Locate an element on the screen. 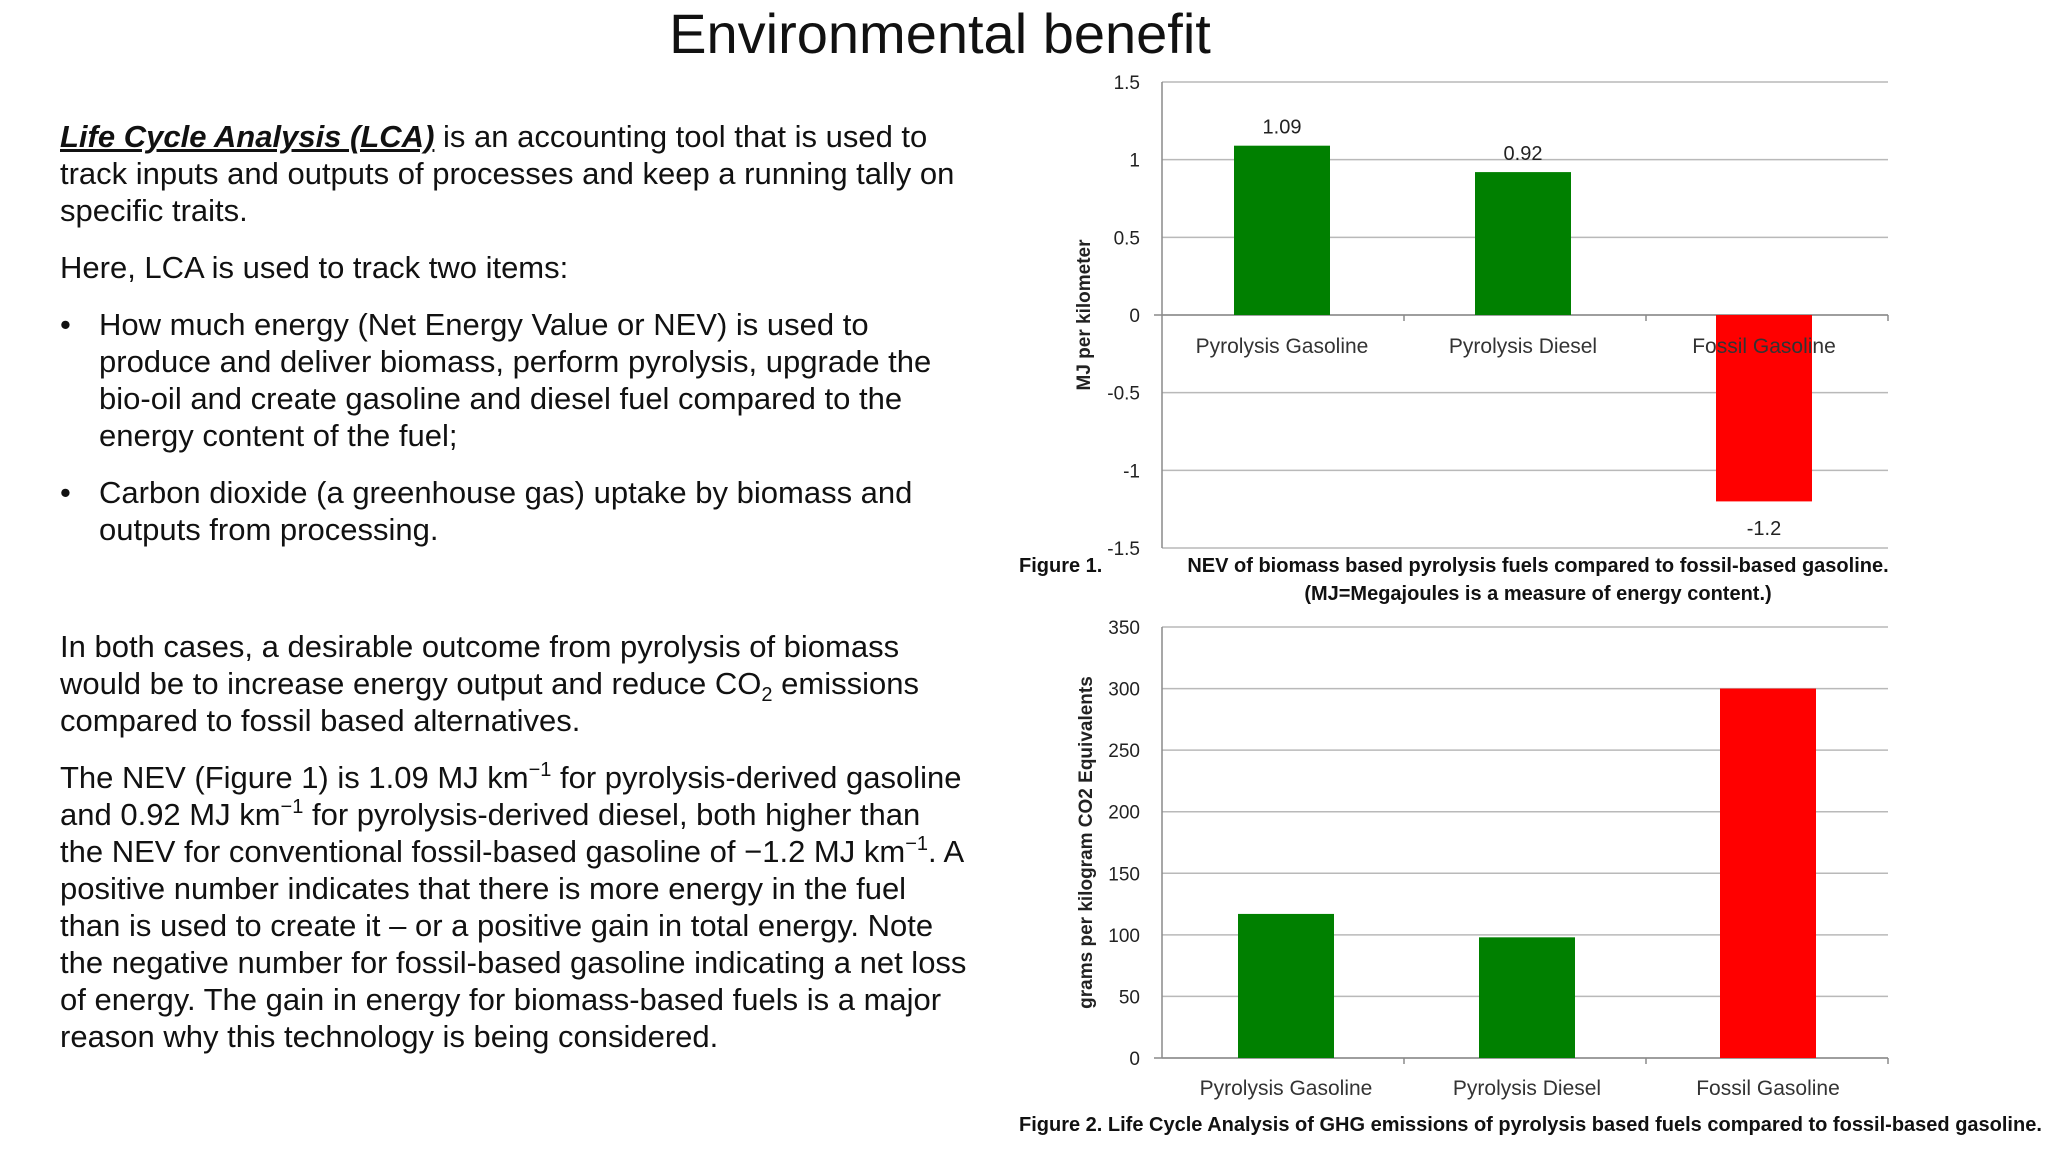 This screenshot has width=2048, height=1152. y-tick-label: 1 is located at coordinates (1134, 161).